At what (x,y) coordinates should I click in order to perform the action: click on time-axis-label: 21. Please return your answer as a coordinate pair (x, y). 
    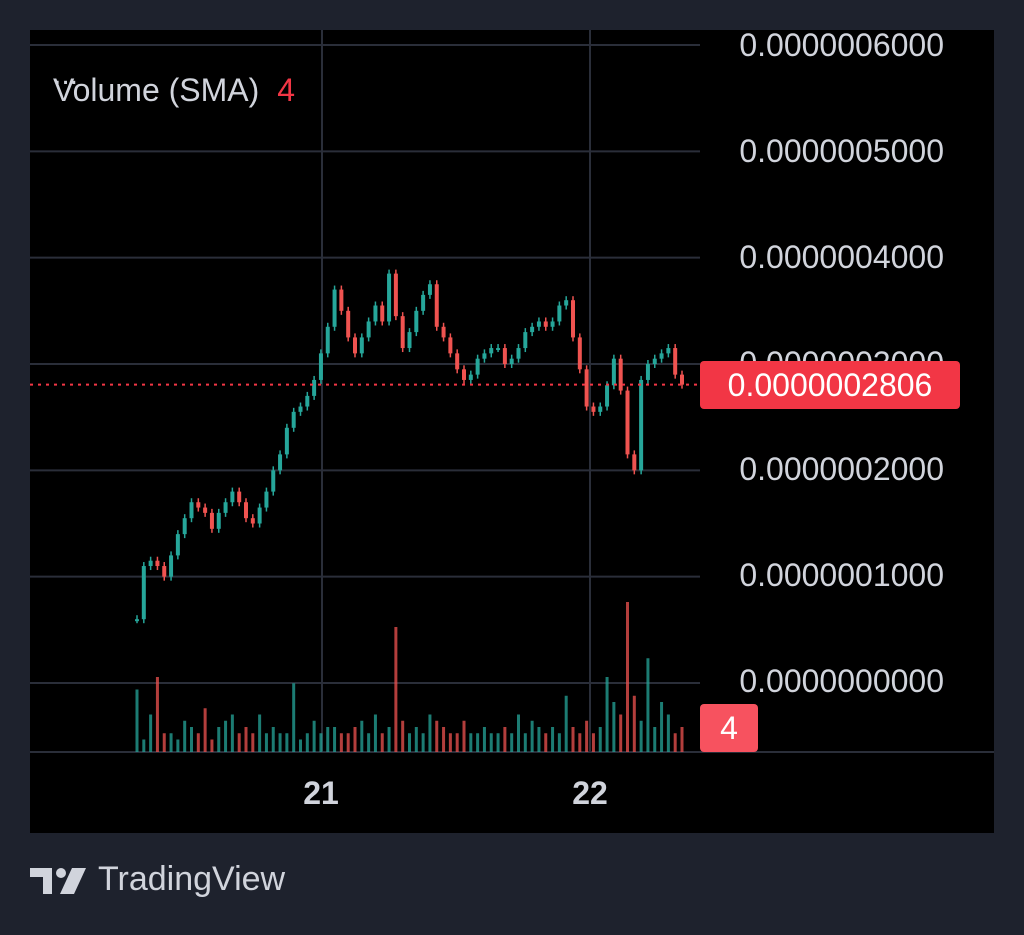
    Looking at the image, I should click on (321, 793).